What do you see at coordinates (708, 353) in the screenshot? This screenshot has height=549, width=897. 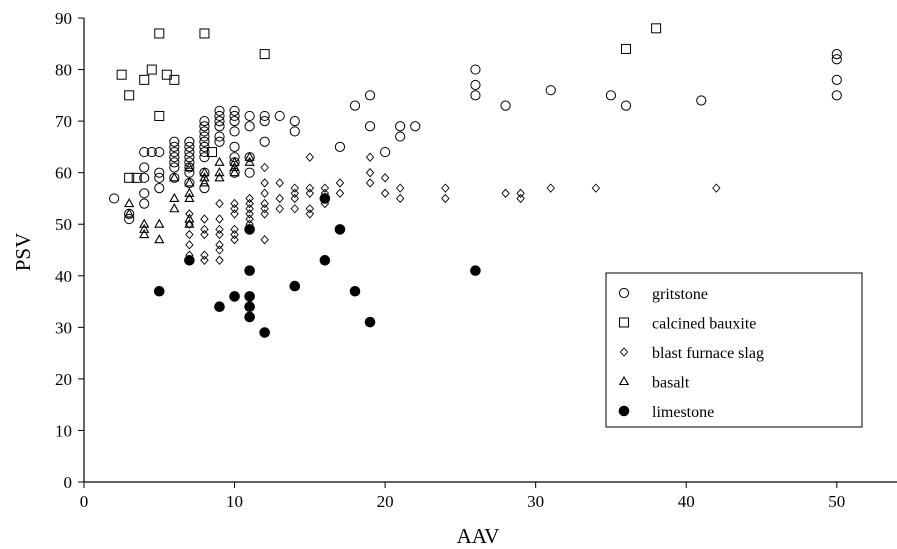 I see `legend-label: blast furnace slag` at bounding box center [708, 353].